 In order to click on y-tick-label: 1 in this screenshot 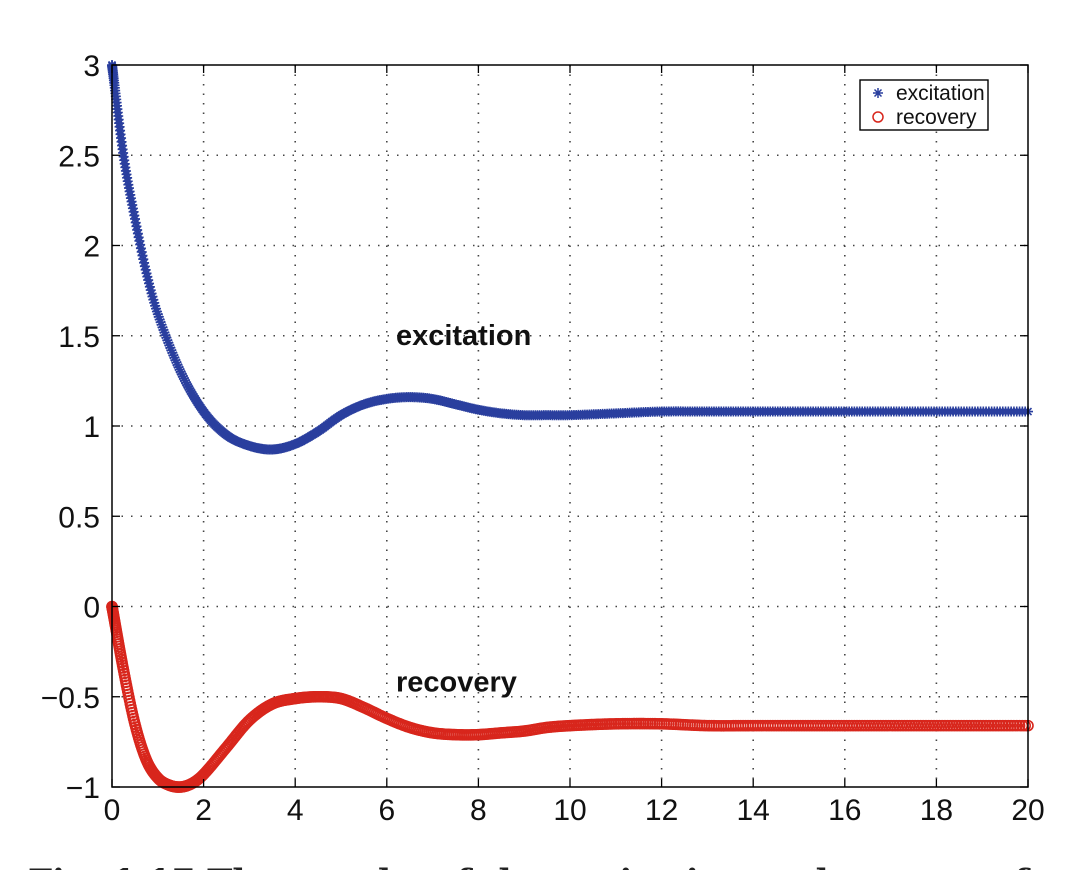, I will do `click(91, 427)`.